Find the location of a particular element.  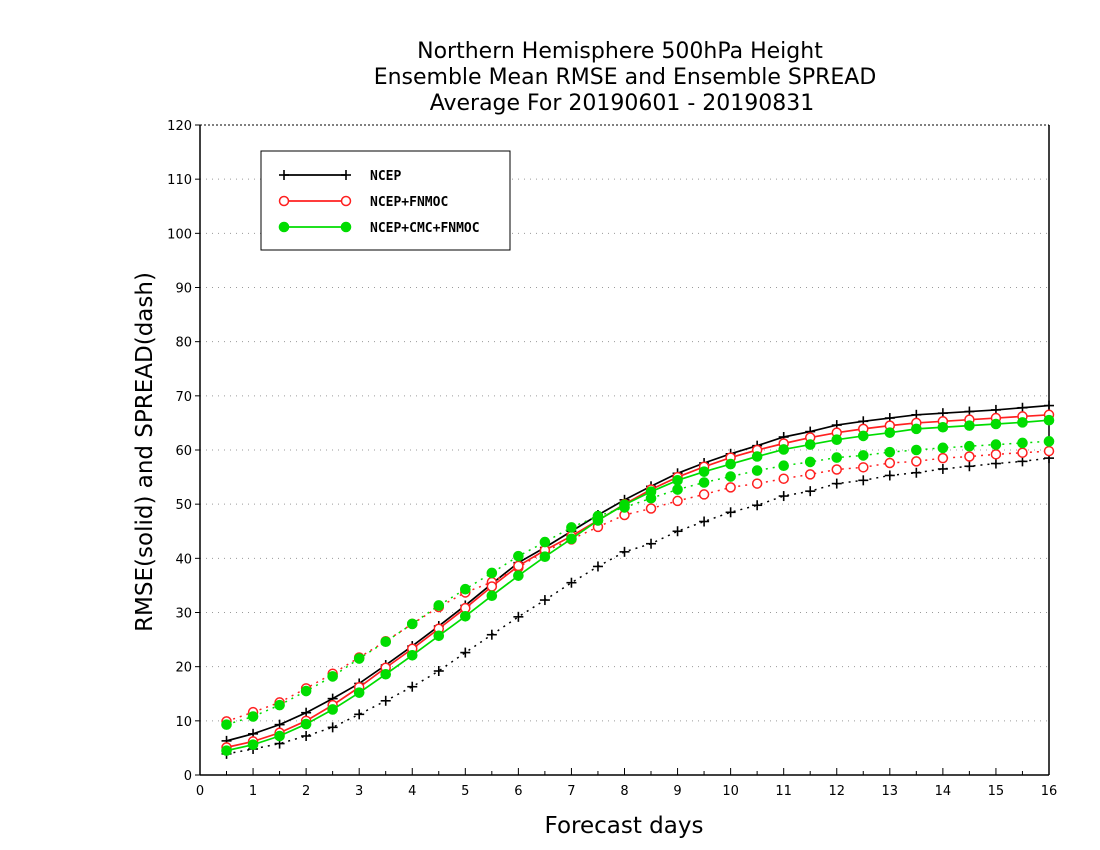

y-tick-label: 50 is located at coordinates (183, 505).